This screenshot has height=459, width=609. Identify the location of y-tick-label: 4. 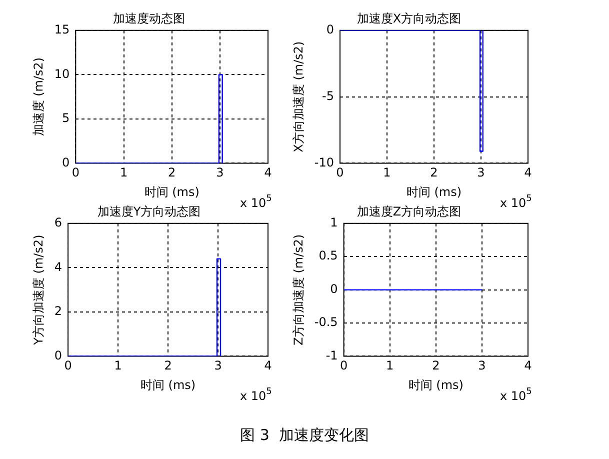
(58, 267).